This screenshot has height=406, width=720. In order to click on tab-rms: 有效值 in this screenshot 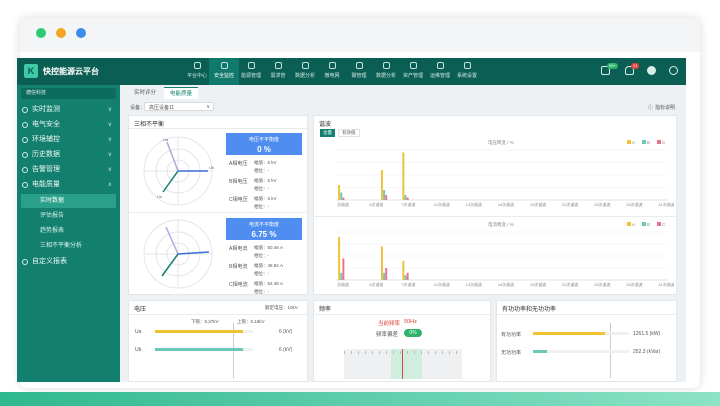, I will do `click(349, 133)`.